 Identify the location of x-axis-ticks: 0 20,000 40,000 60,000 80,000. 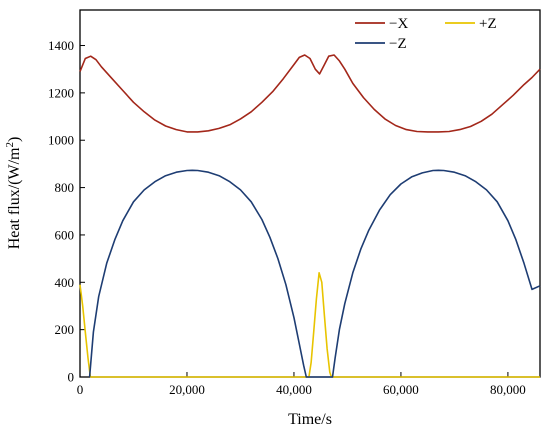
(301, 384).